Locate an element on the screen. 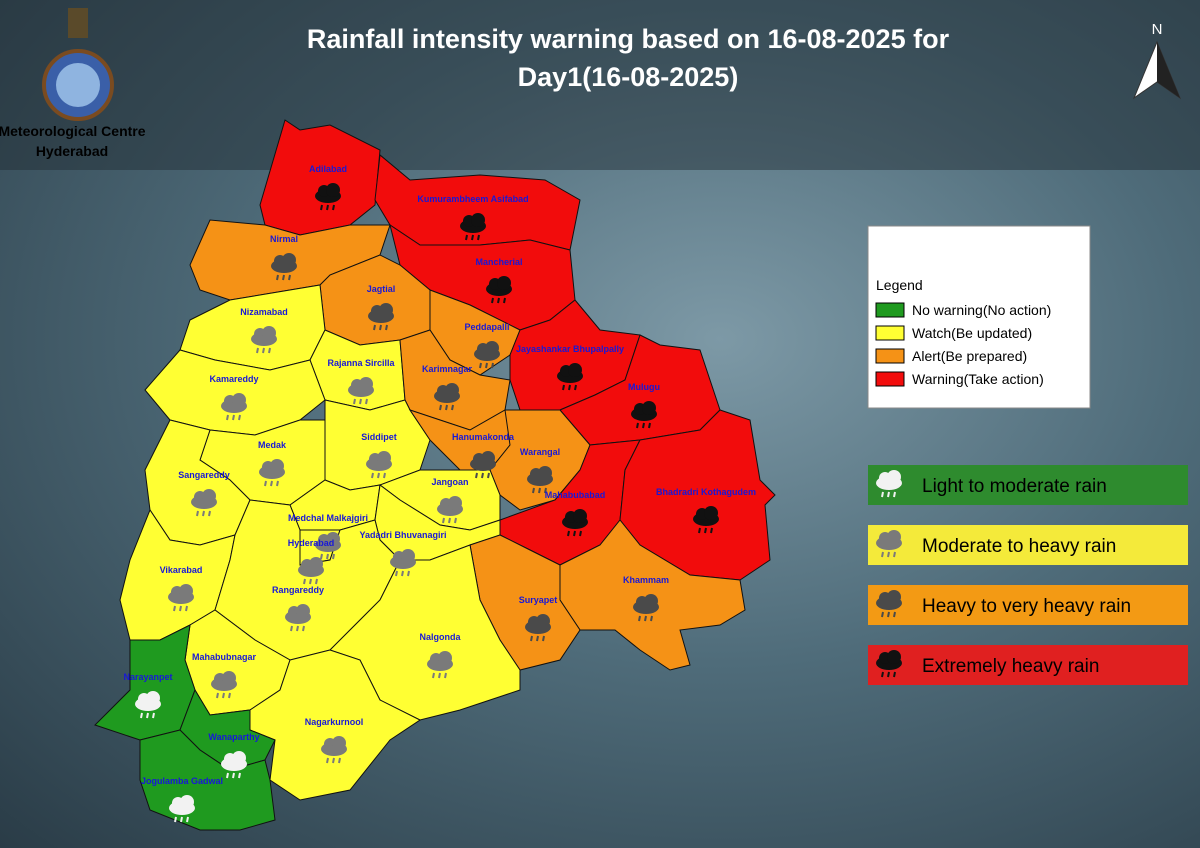 The height and width of the screenshot is (848, 1200). legend-label: Alert(Be prepared) is located at coordinates (969, 356).